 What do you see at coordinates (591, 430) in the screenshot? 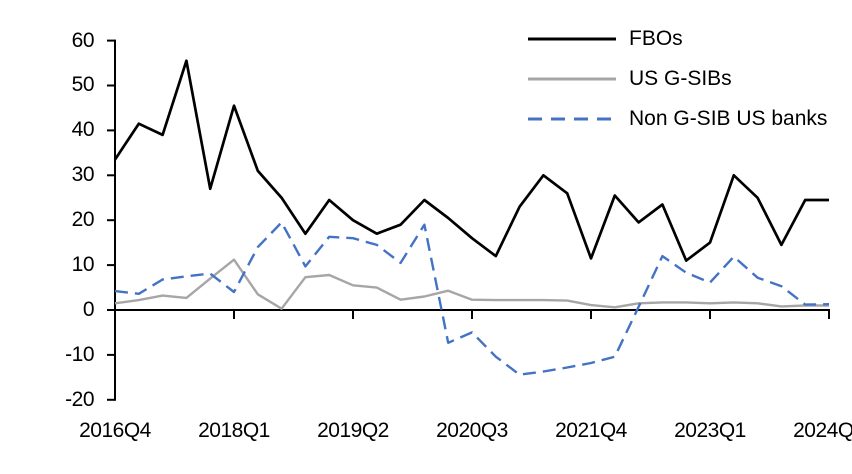
I see `x-axis-tick-label: 2021Q4` at bounding box center [591, 430].